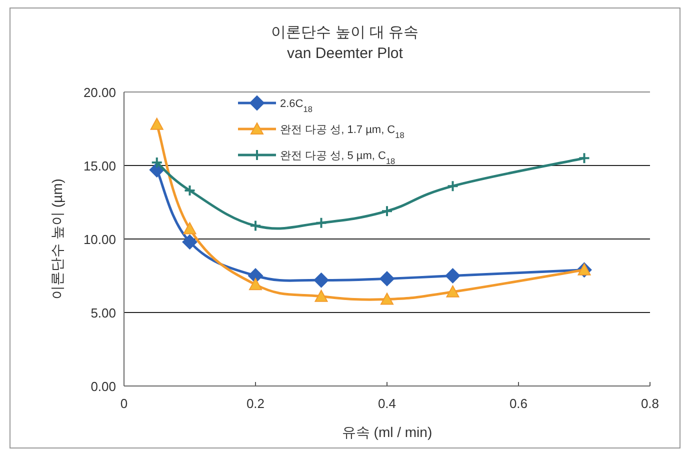  What do you see at coordinates (296, 106) in the screenshot?
I see `legend-label: 2.6C$_{18}$` at bounding box center [296, 106].